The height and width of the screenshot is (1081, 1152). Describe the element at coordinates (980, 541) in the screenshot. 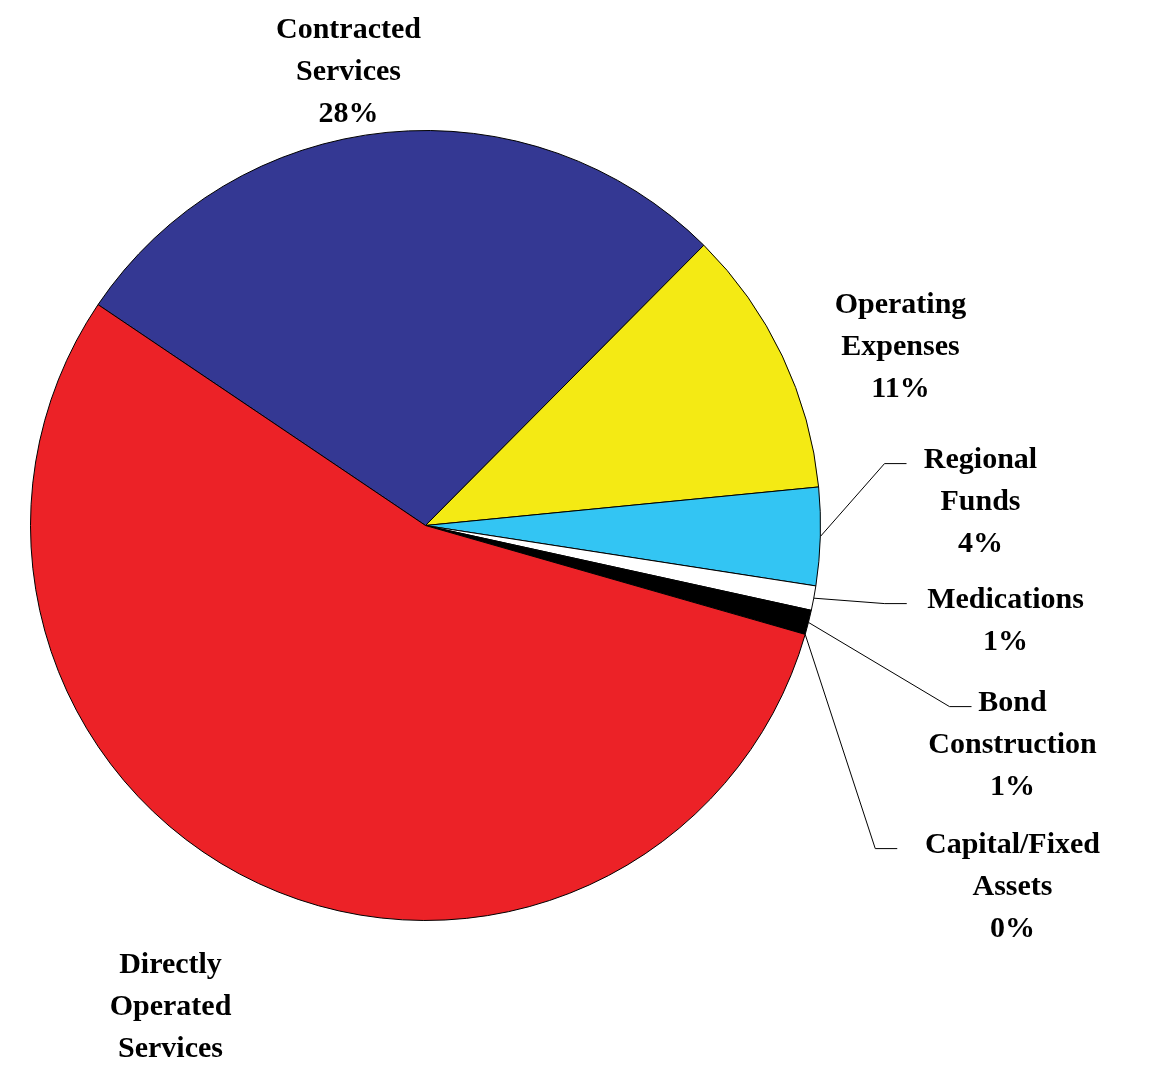

I see `data-label: 4%` at that location.